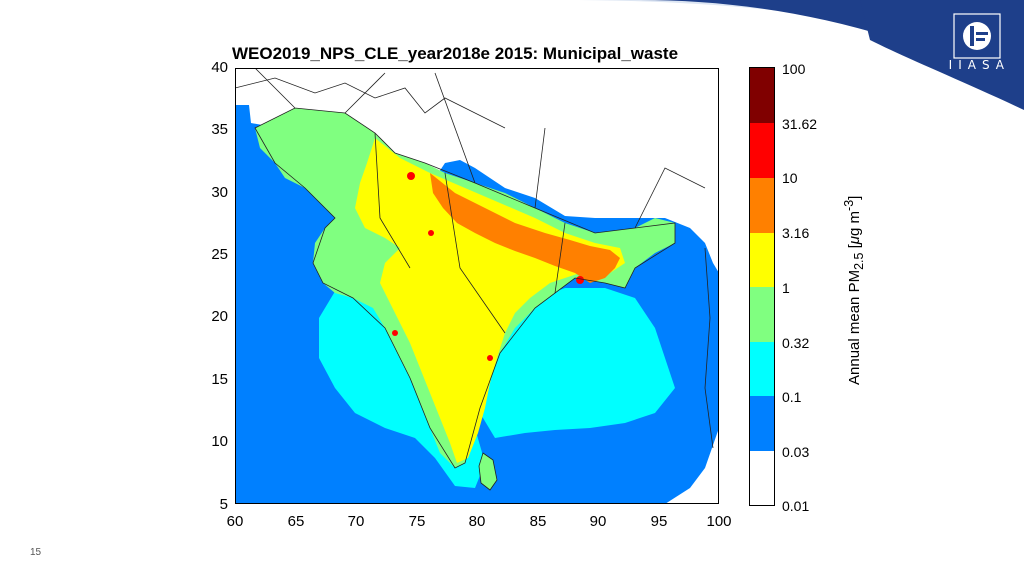 This screenshot has width=1024, height=575. What do you see at coordinates (849, 205) in the screenshot?
I see `colorbar-label-sup: -3` at bounding box center [849, 205].